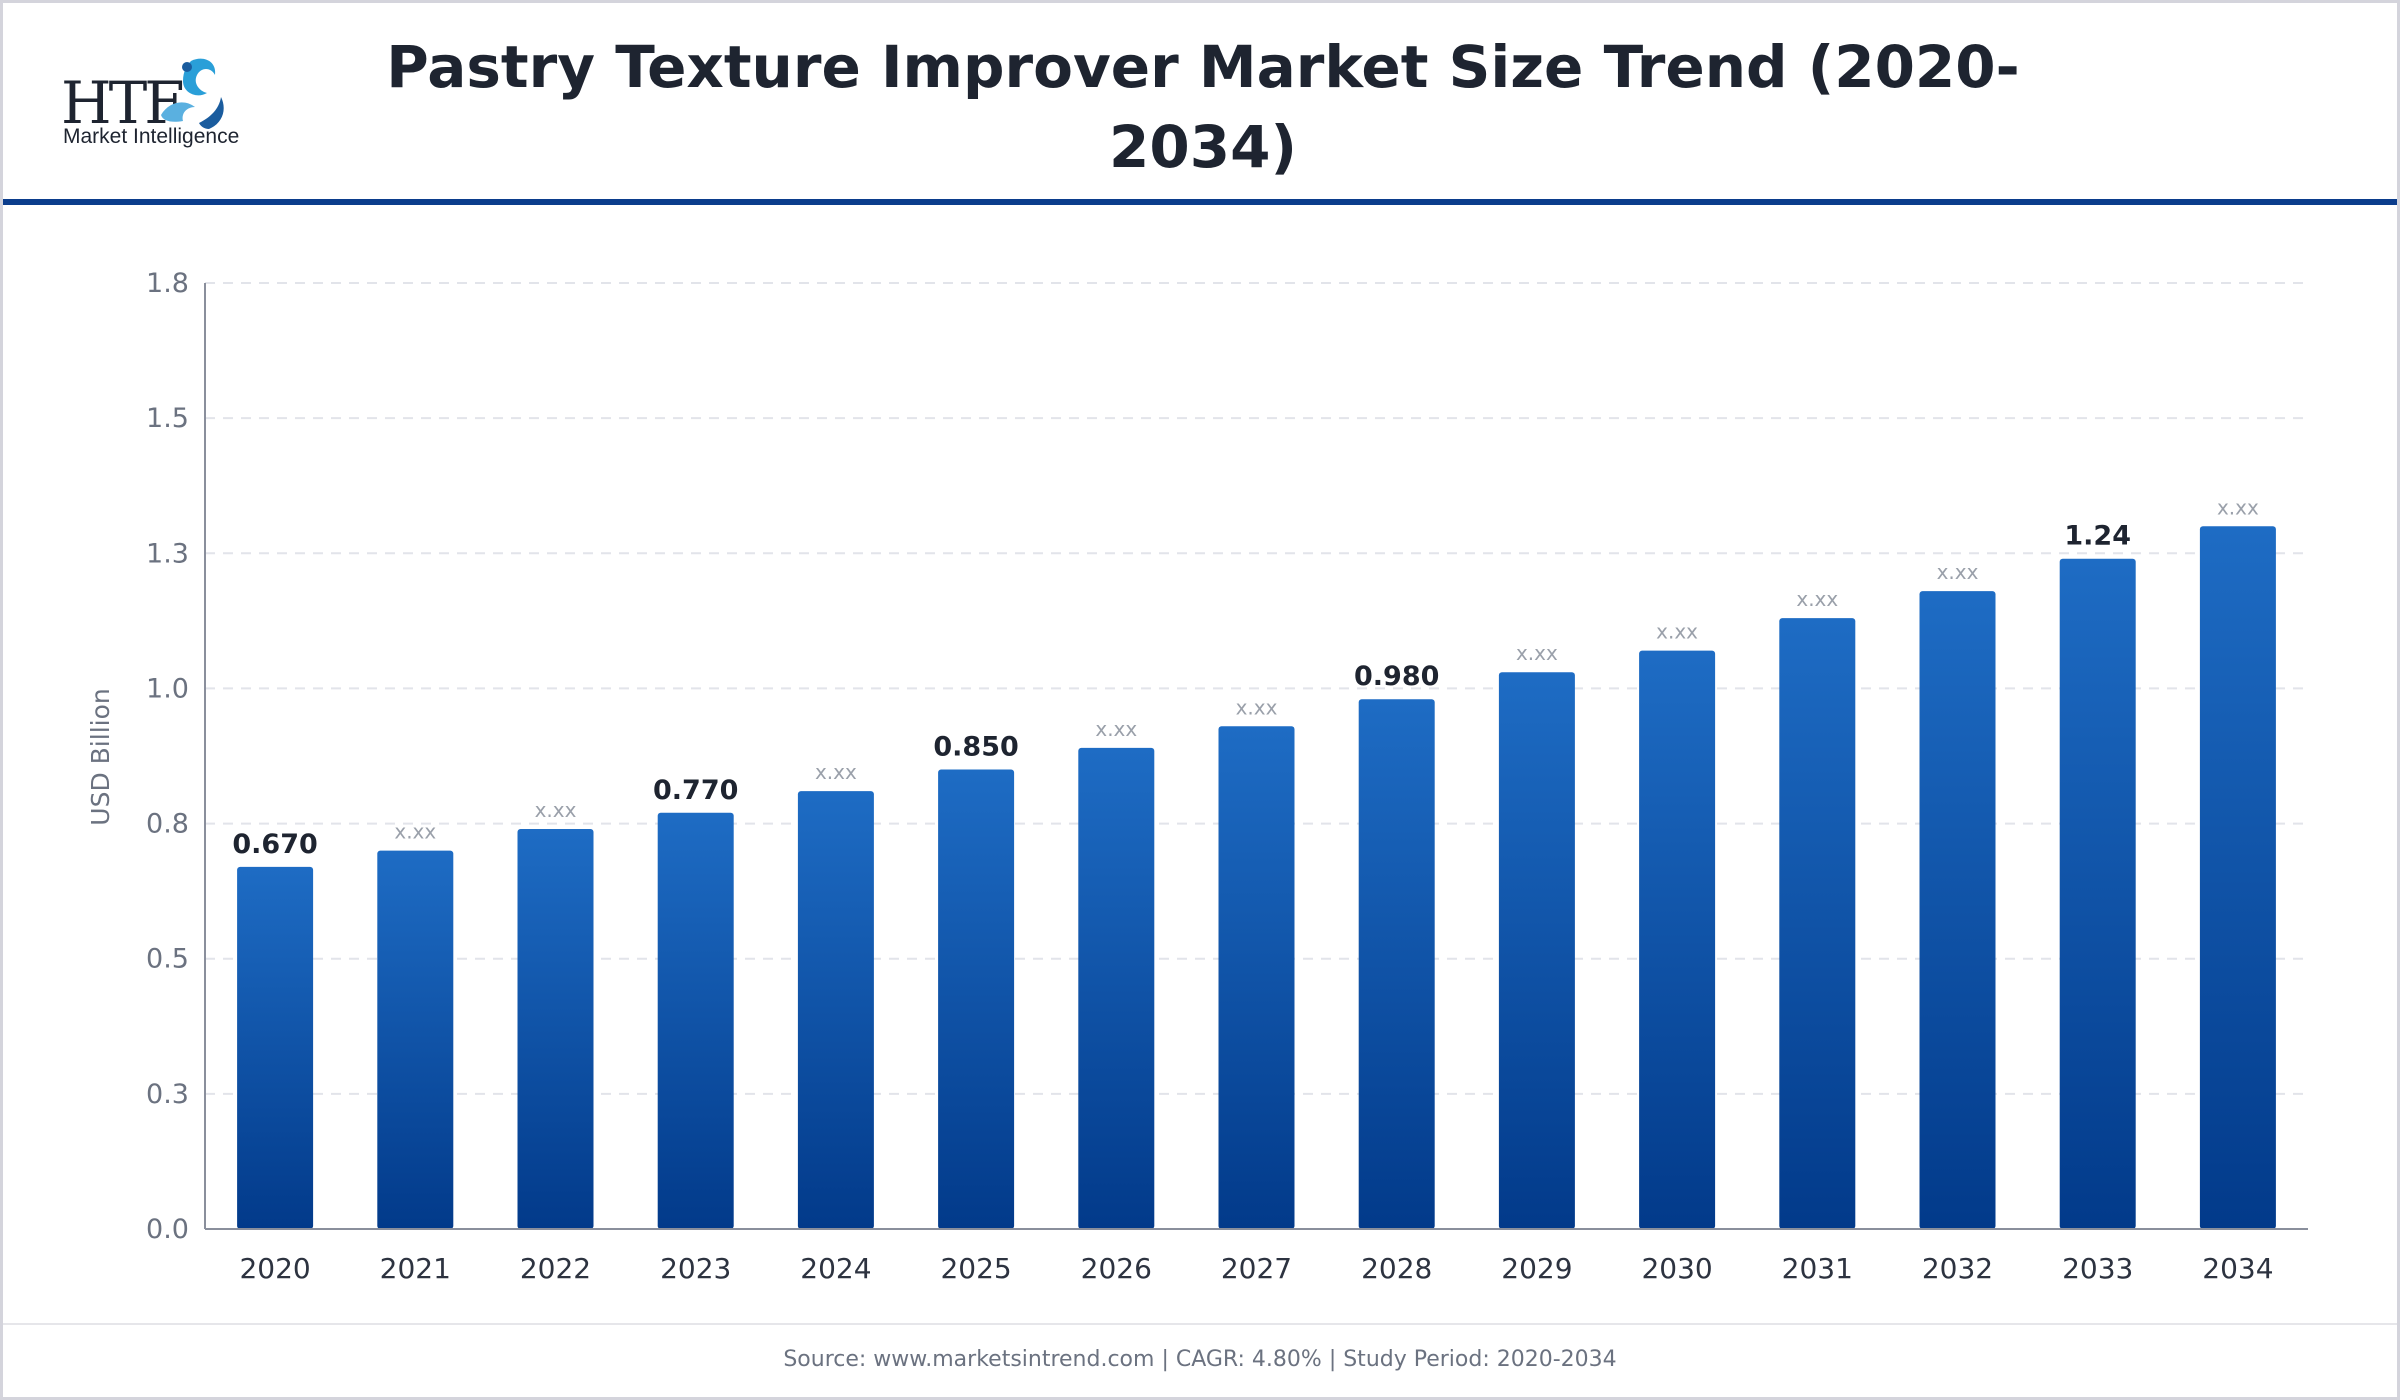 The height and width of the screenshot is (1400, 2400). What do you see at coordinates (1537, 653) in the screenshot?
I see `value-label-2029: x.xx` at bounding box center [1537, 653].